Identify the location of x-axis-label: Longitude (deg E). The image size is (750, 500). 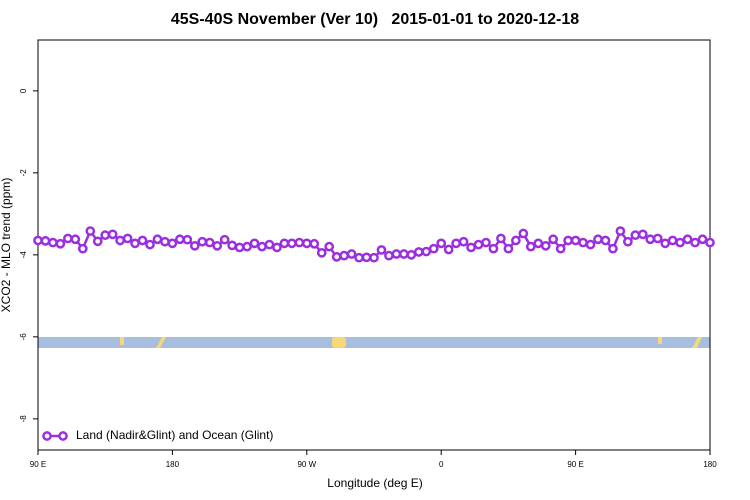
(374, 483).